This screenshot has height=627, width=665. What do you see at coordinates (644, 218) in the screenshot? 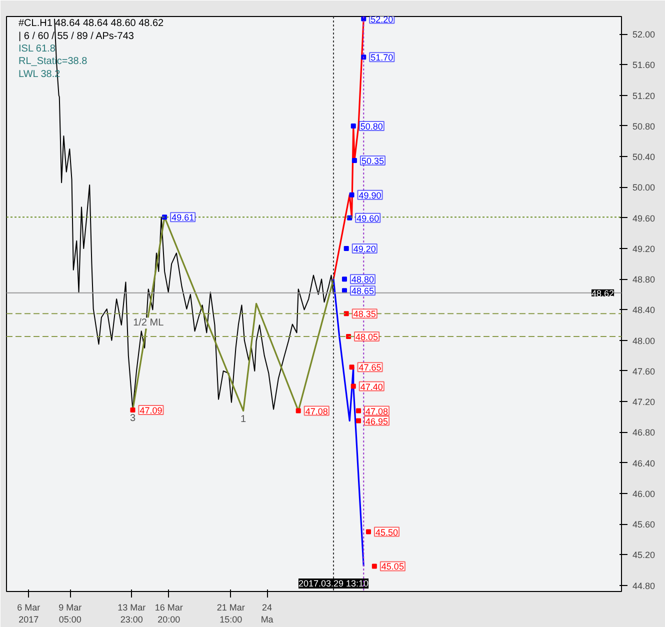
I see `y-tick-label: 49.60` at bounding box center [644, 218].